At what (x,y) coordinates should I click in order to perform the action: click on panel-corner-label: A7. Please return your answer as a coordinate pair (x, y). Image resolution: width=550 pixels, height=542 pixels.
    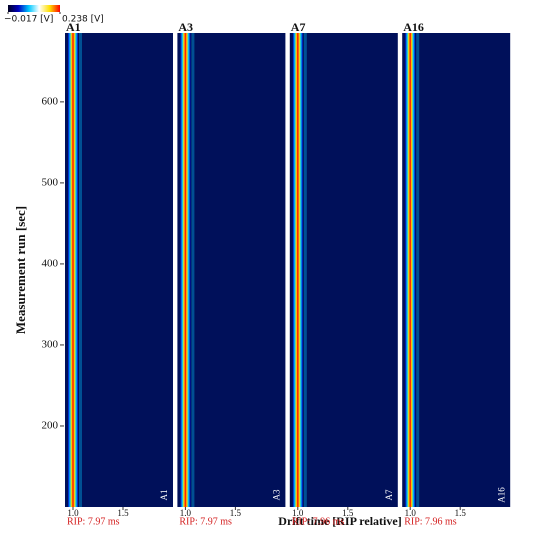
    Looking at the image, I should click on (389, 494).